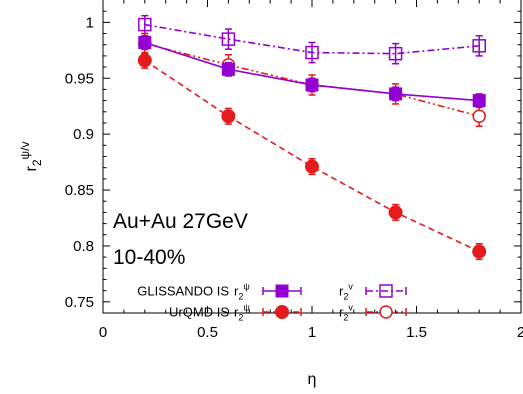 The height and width of the screenshot is (394, 523). What do you see at coordinates (83, 246) in the screenshot?
I see `y-tick-label: 0.8` at bounding box center [83, 246].